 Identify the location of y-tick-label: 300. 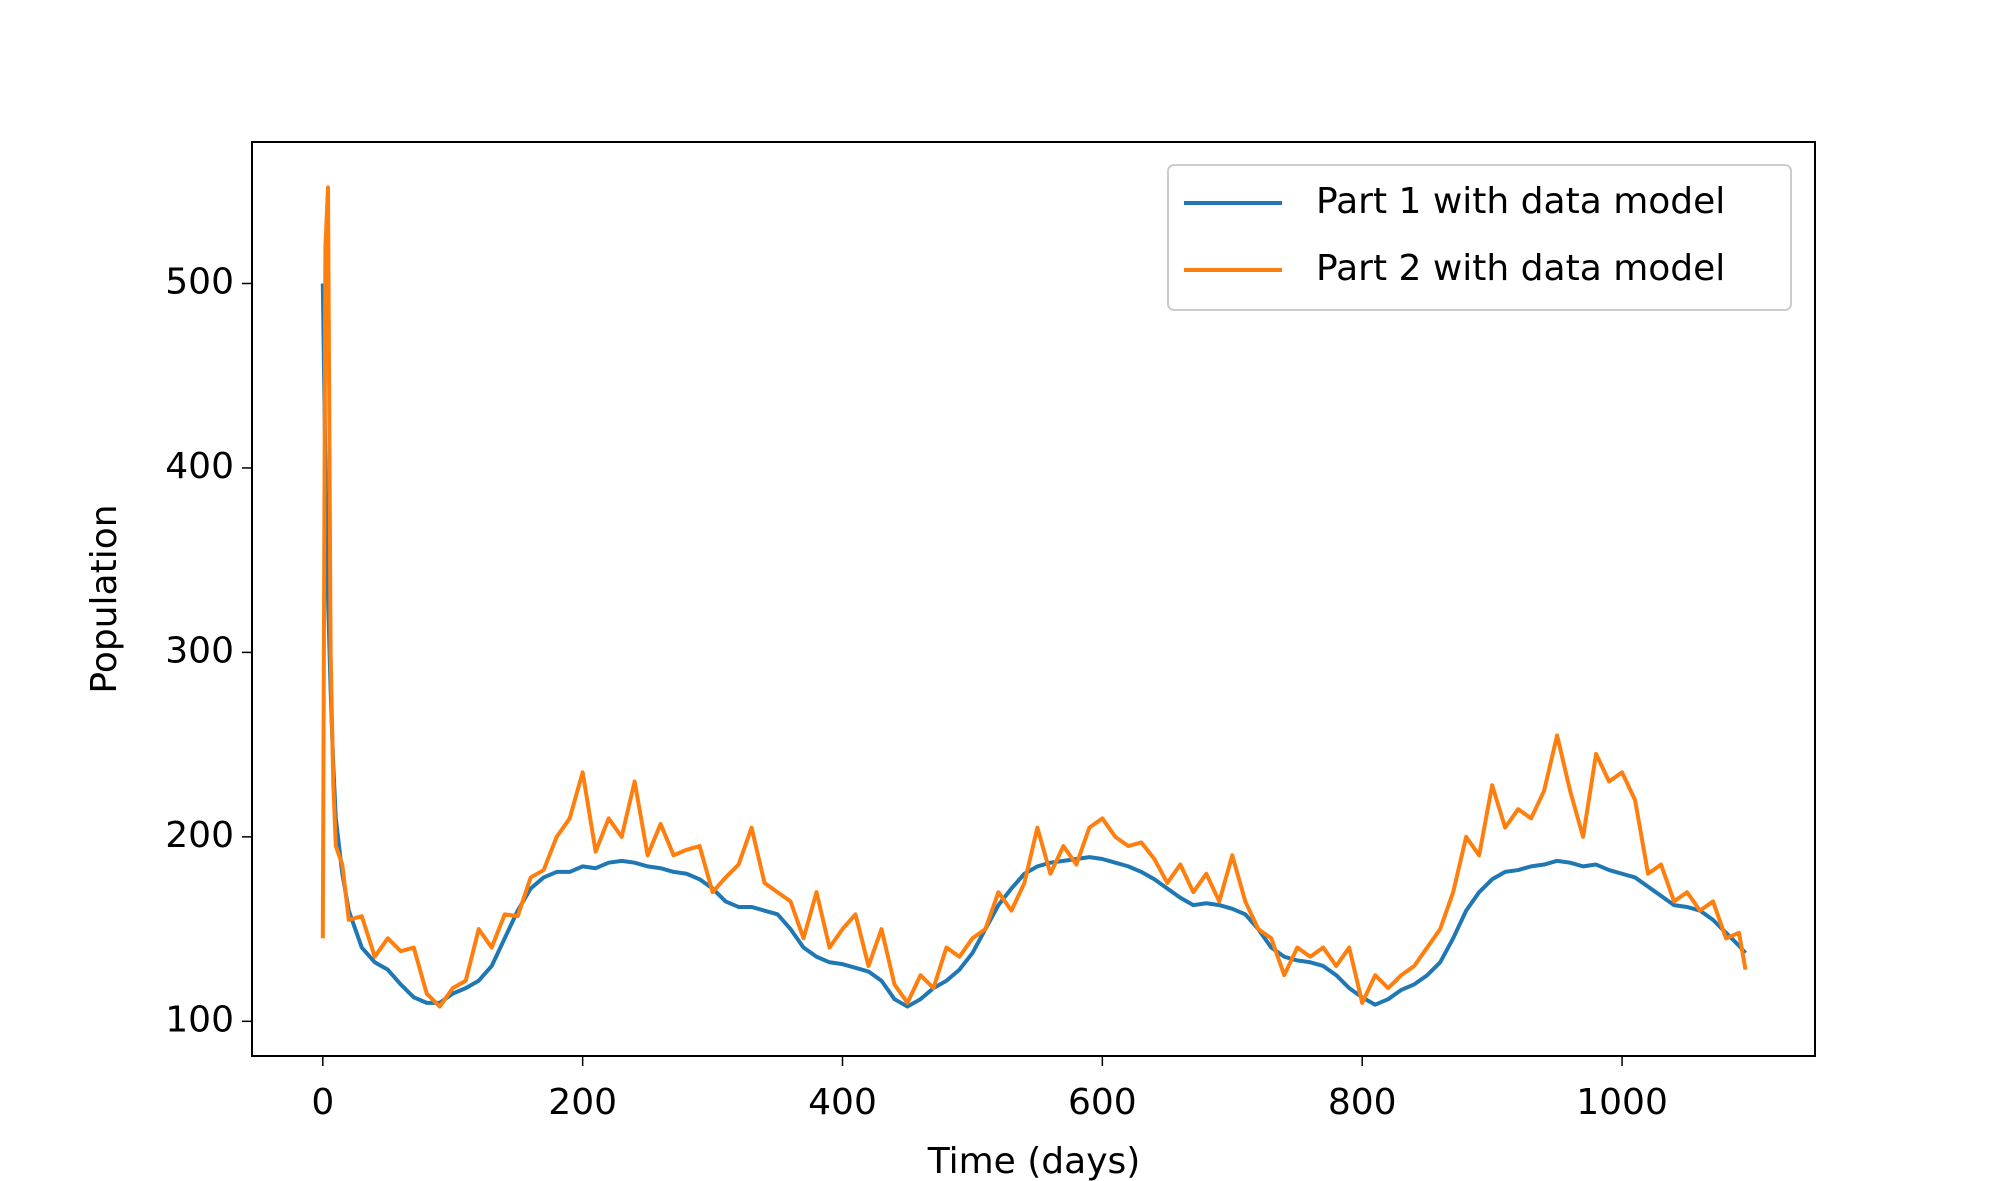
(199, 650).